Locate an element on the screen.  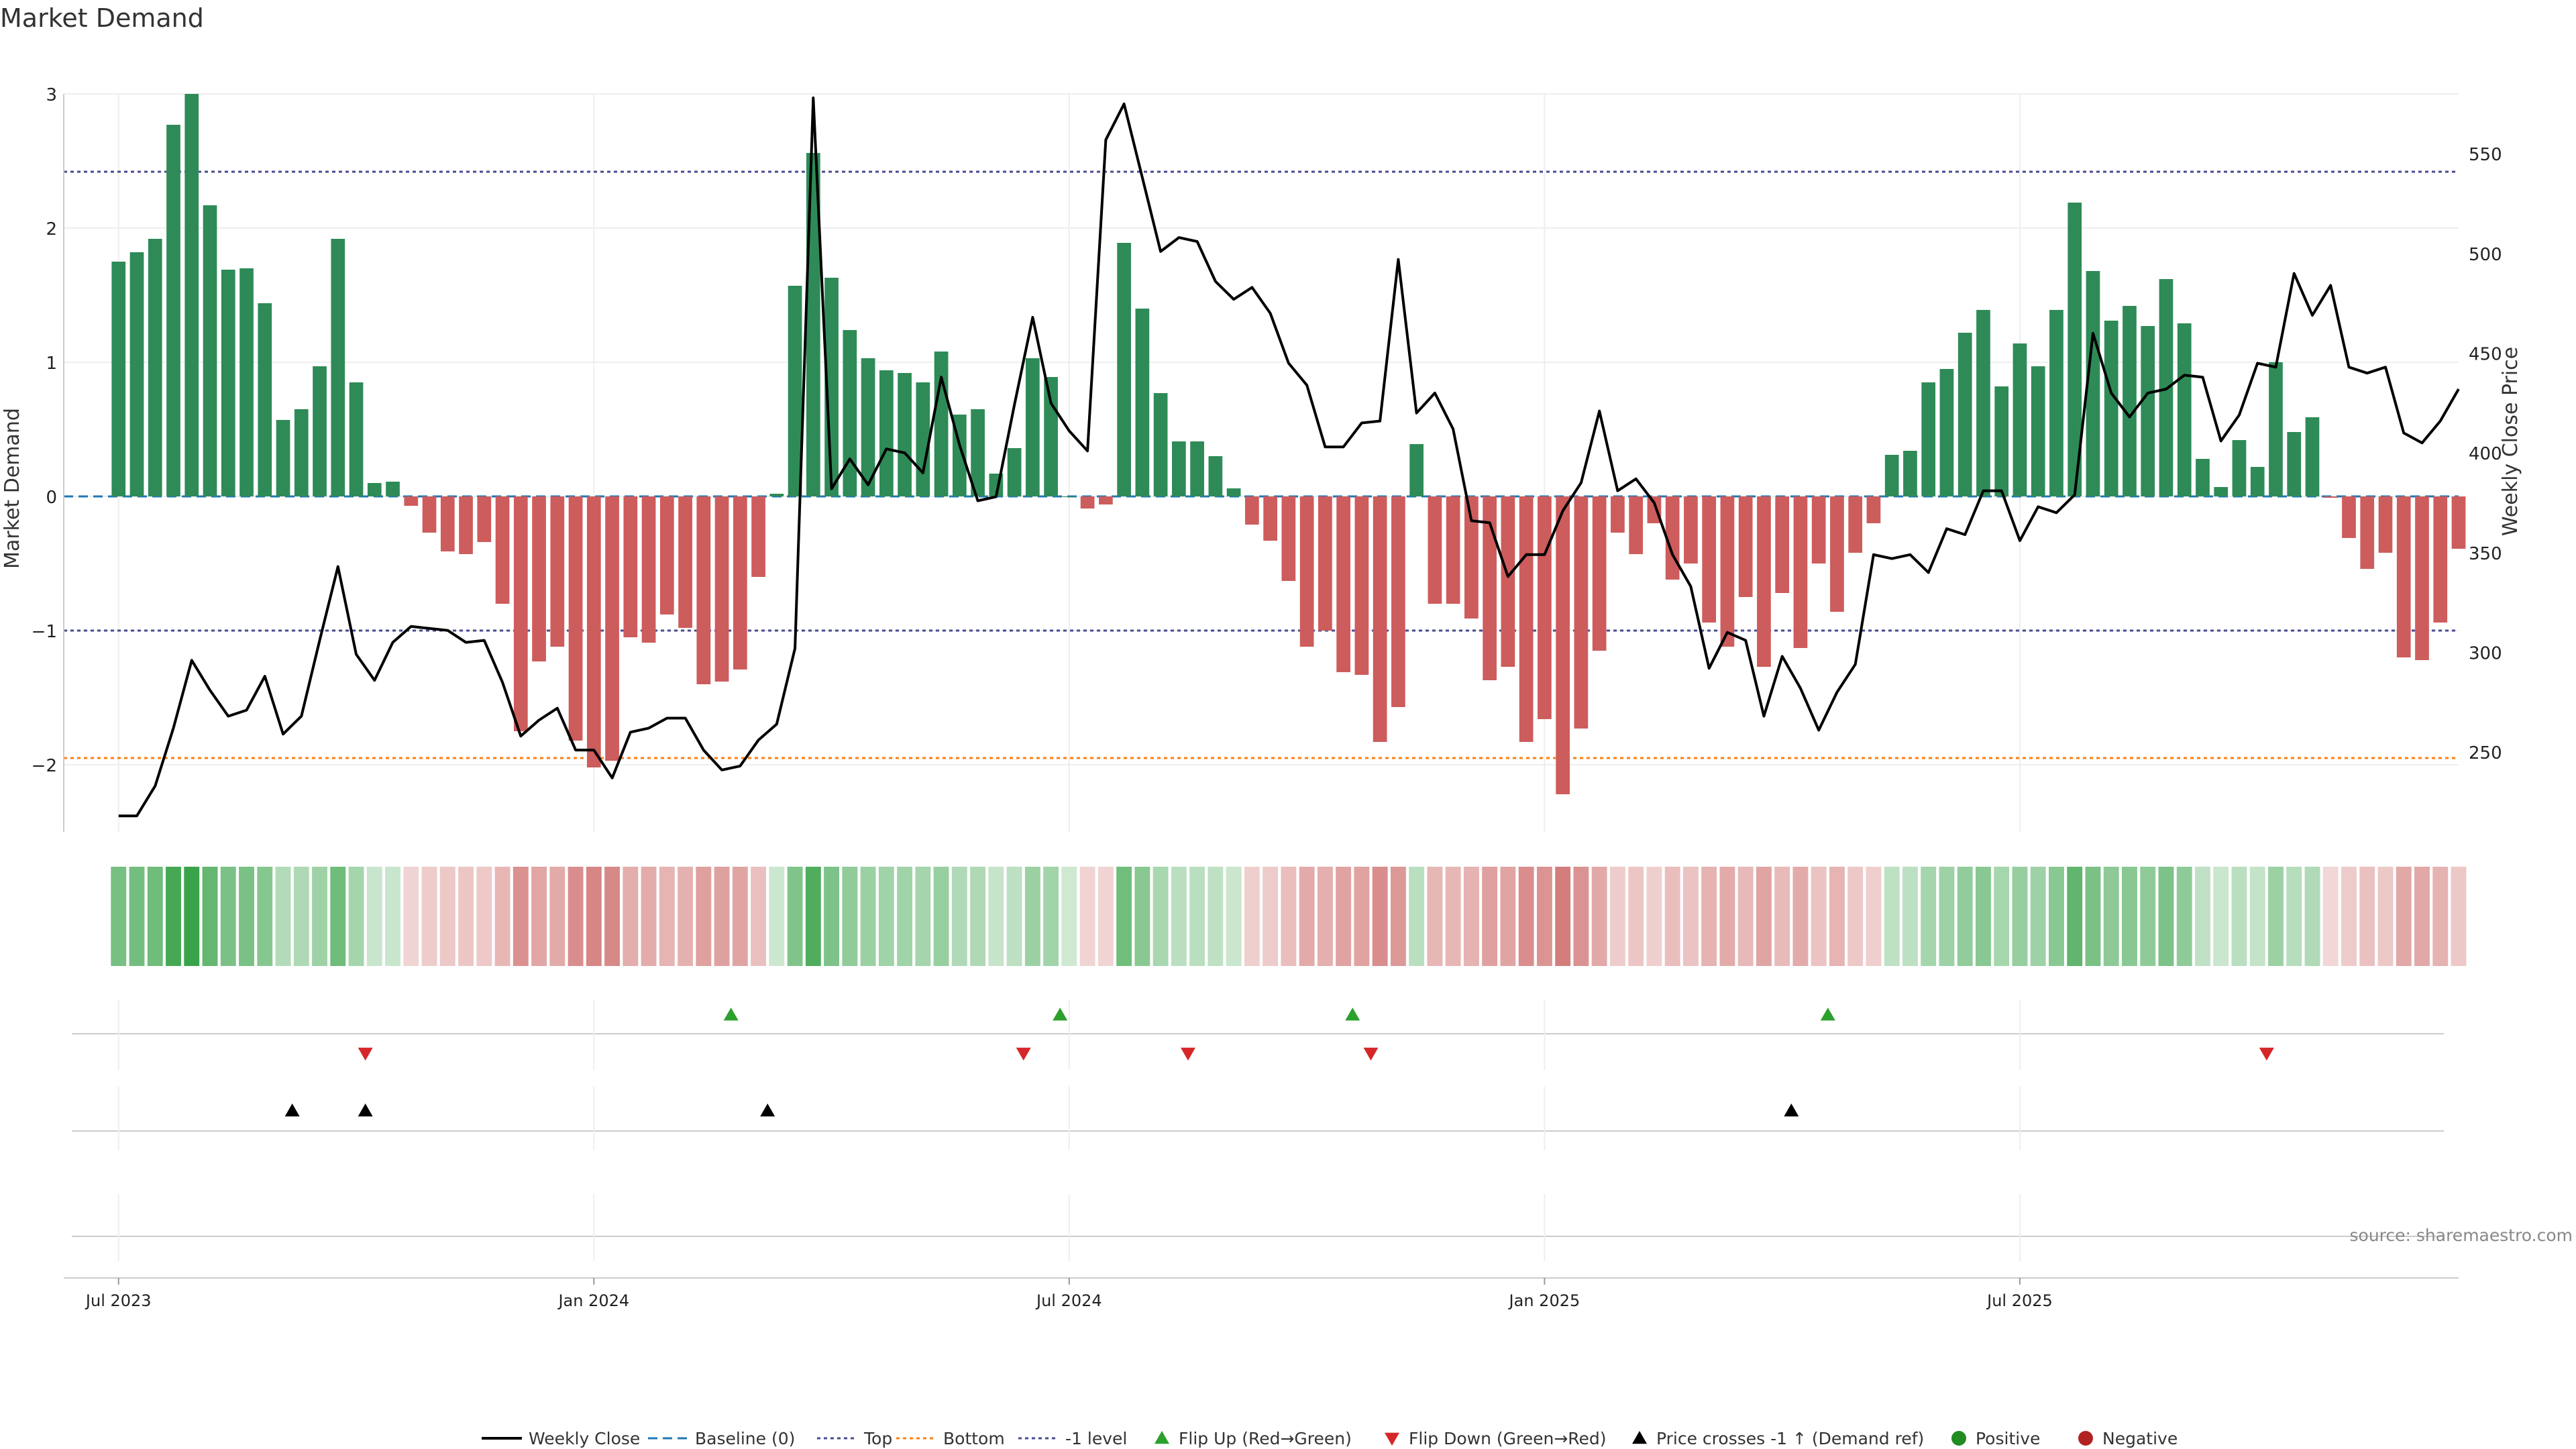
legend-item-positive: Positive is located at coordinates (1995, 1438).